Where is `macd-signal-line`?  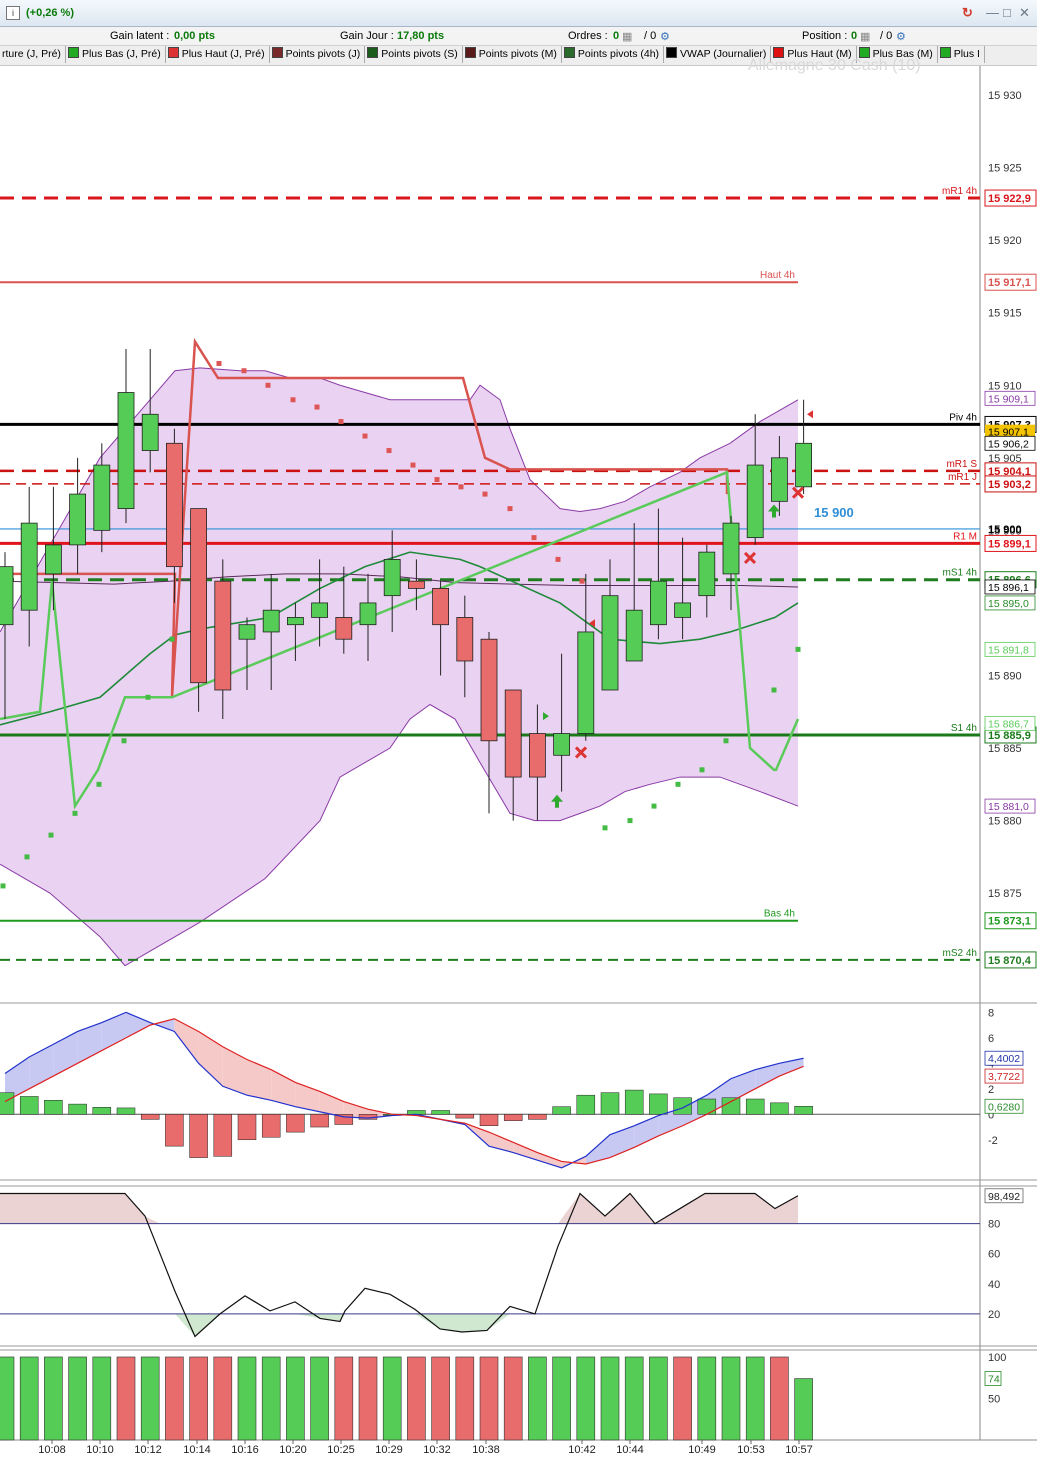 macd-signal-line is located at coordinates (404, 1091).